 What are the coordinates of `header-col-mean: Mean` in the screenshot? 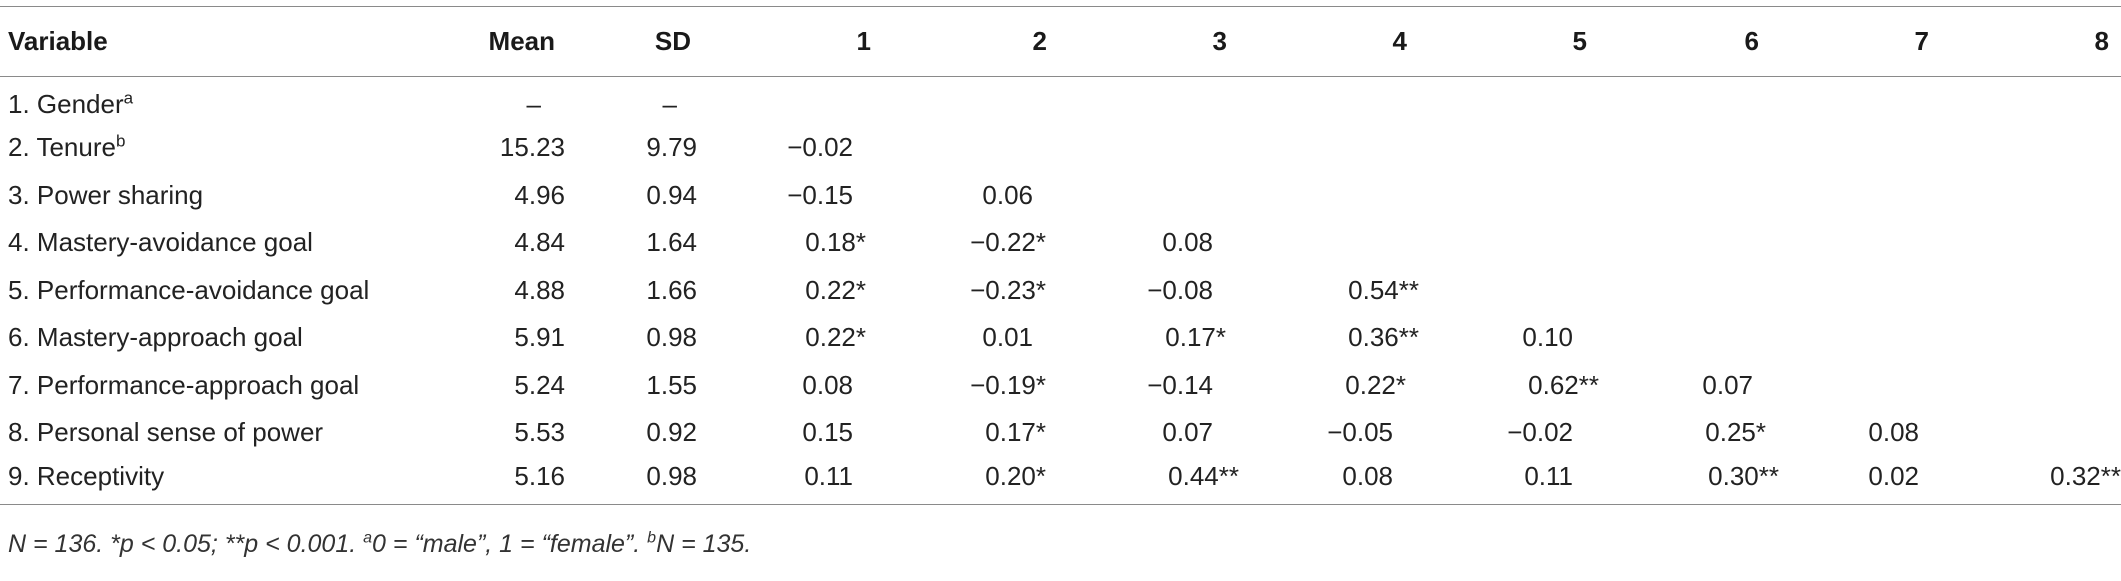 It's located at (510, 41).